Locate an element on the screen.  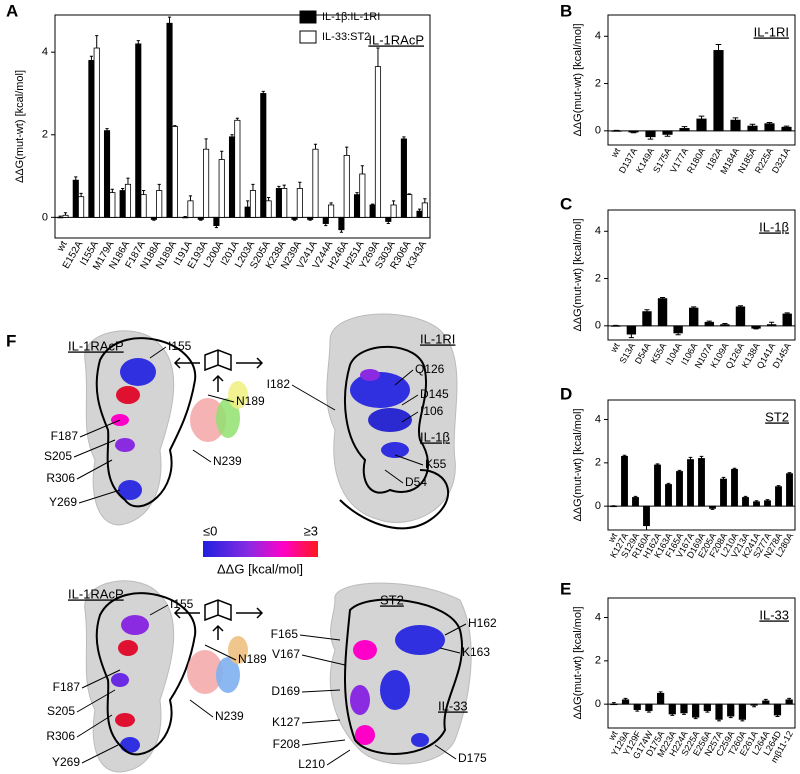
x-tick-label: wt is located at coordinates (615, 348).